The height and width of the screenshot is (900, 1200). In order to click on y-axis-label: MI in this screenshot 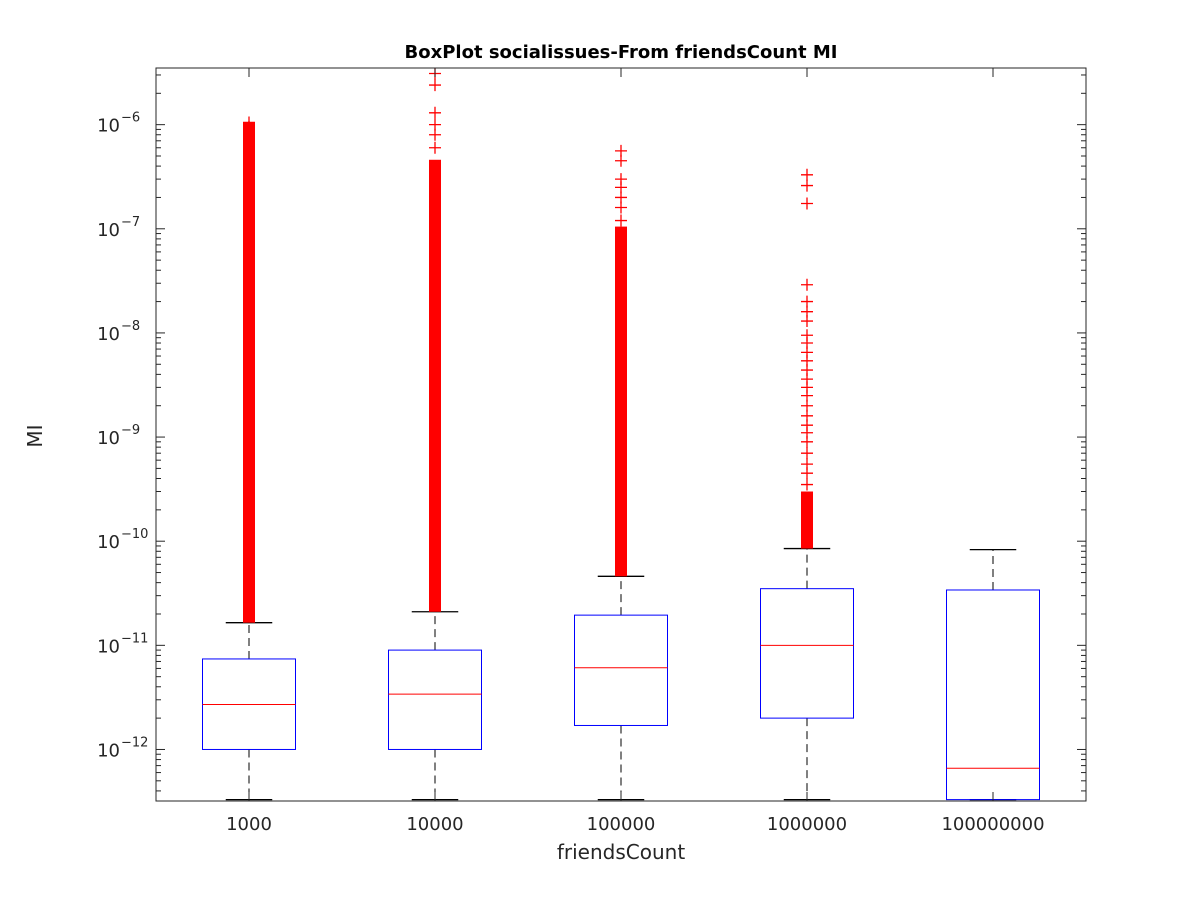, I will do `click(35, 435)`.